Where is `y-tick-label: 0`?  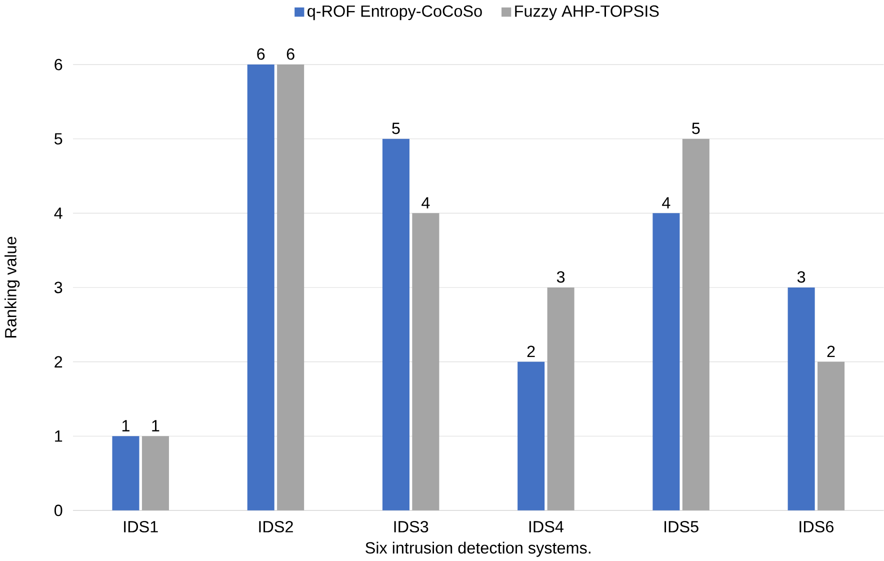
y-tick-label: 0 is located at coordinates (58, 510).